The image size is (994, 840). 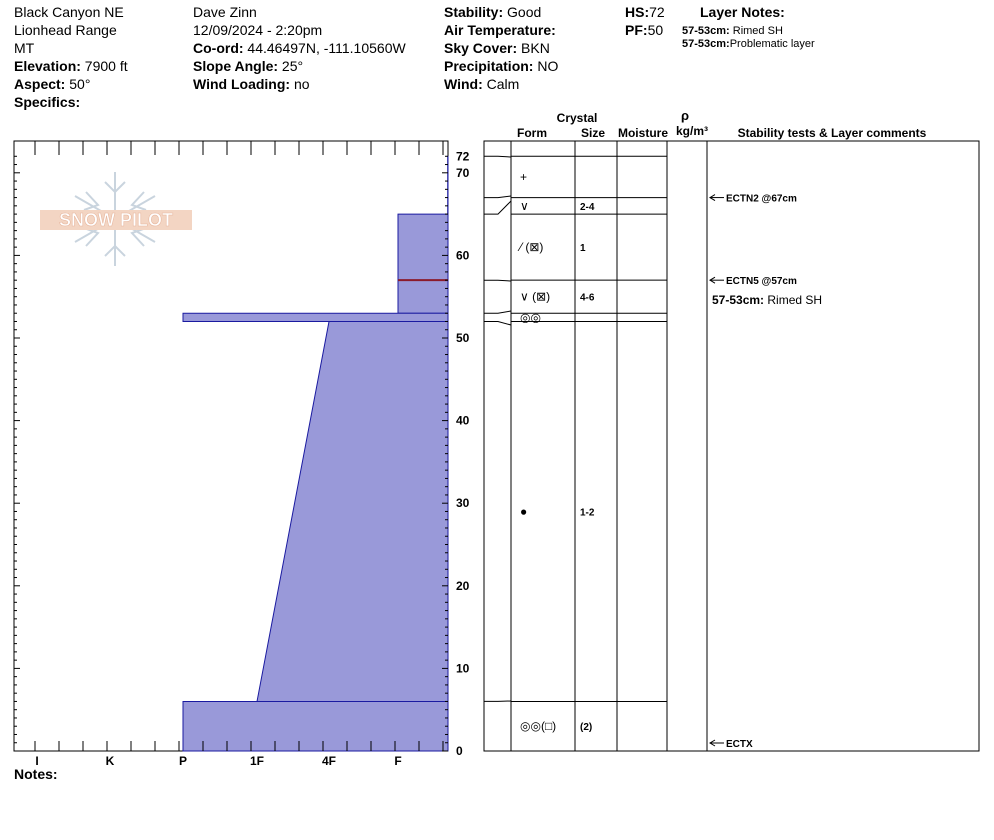 I want to click on wind-field: Wind: Calm, so click(x=482, y=84).